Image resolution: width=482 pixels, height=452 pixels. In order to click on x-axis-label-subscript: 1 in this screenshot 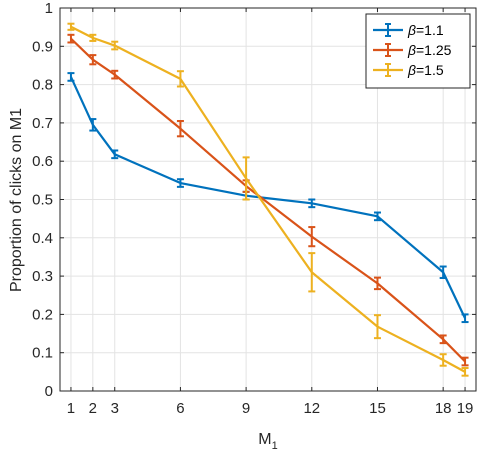, I will do `click(275, 446)`.